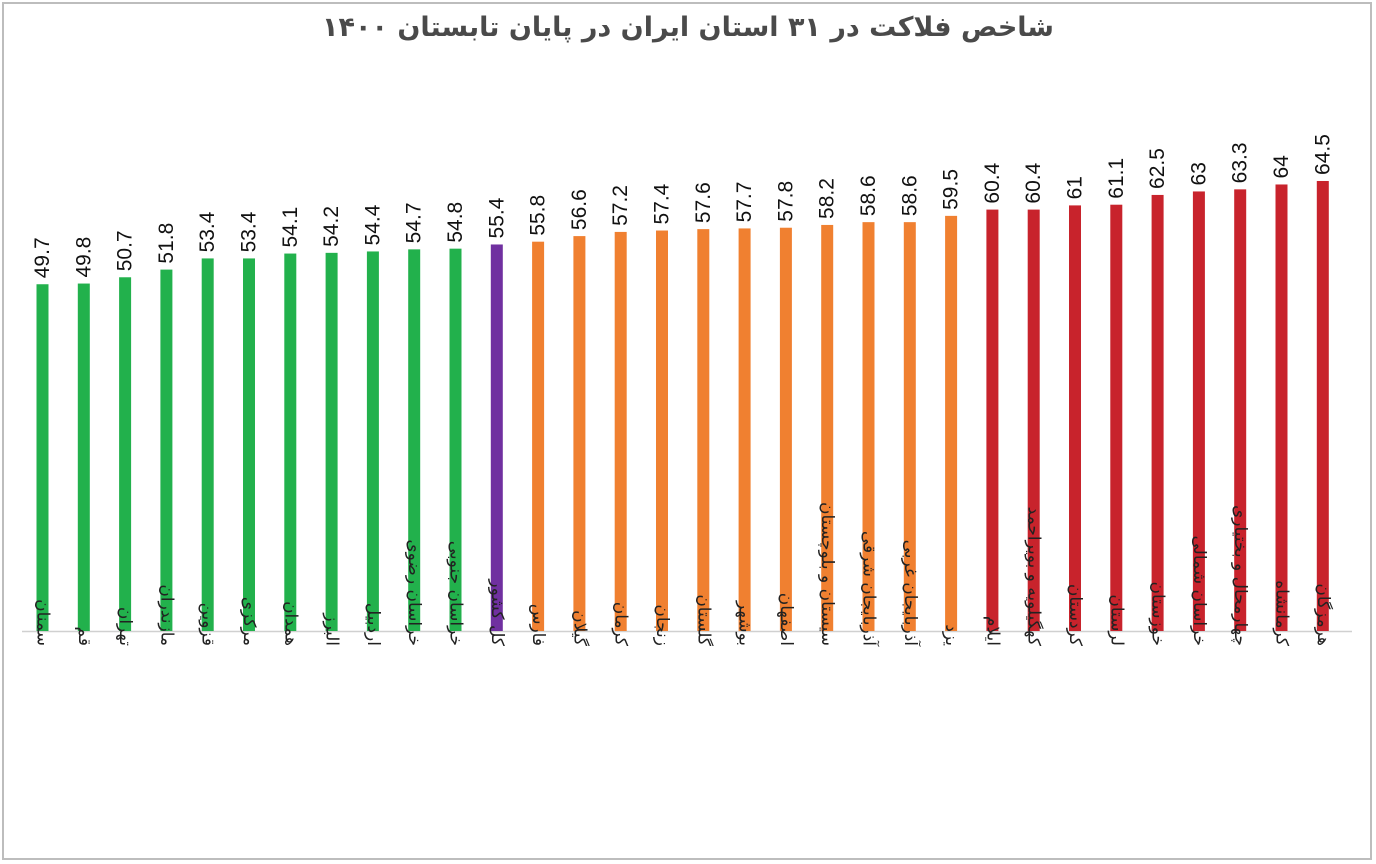 This screenshot has height=864, width=1376. Describe the element at coordinates (1322, 154) in the screenshot. I see `data-label: 64.5` at that location.